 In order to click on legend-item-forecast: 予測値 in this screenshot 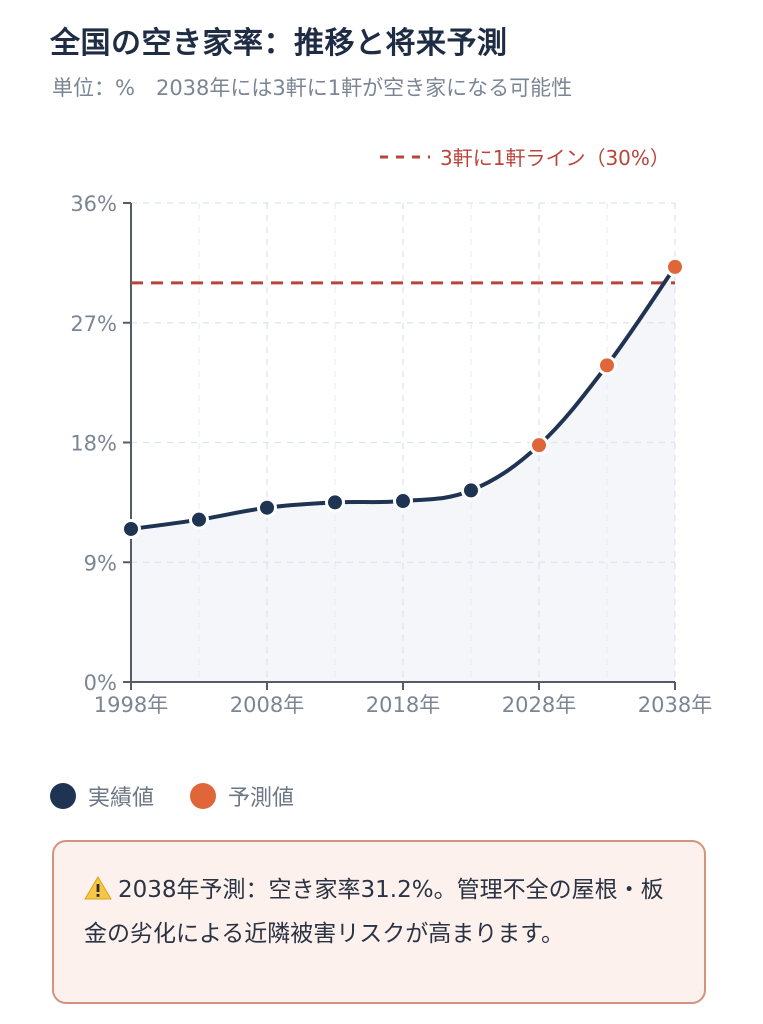, I will do `click(242, 796)`.